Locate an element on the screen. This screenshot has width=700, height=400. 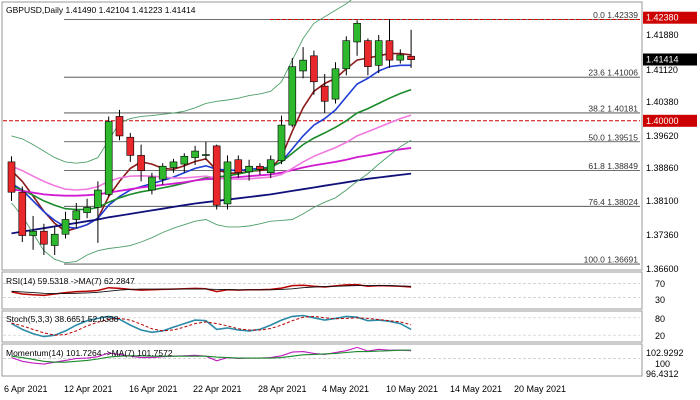
momentum-pane-frame is located at coordinates (322, 360).